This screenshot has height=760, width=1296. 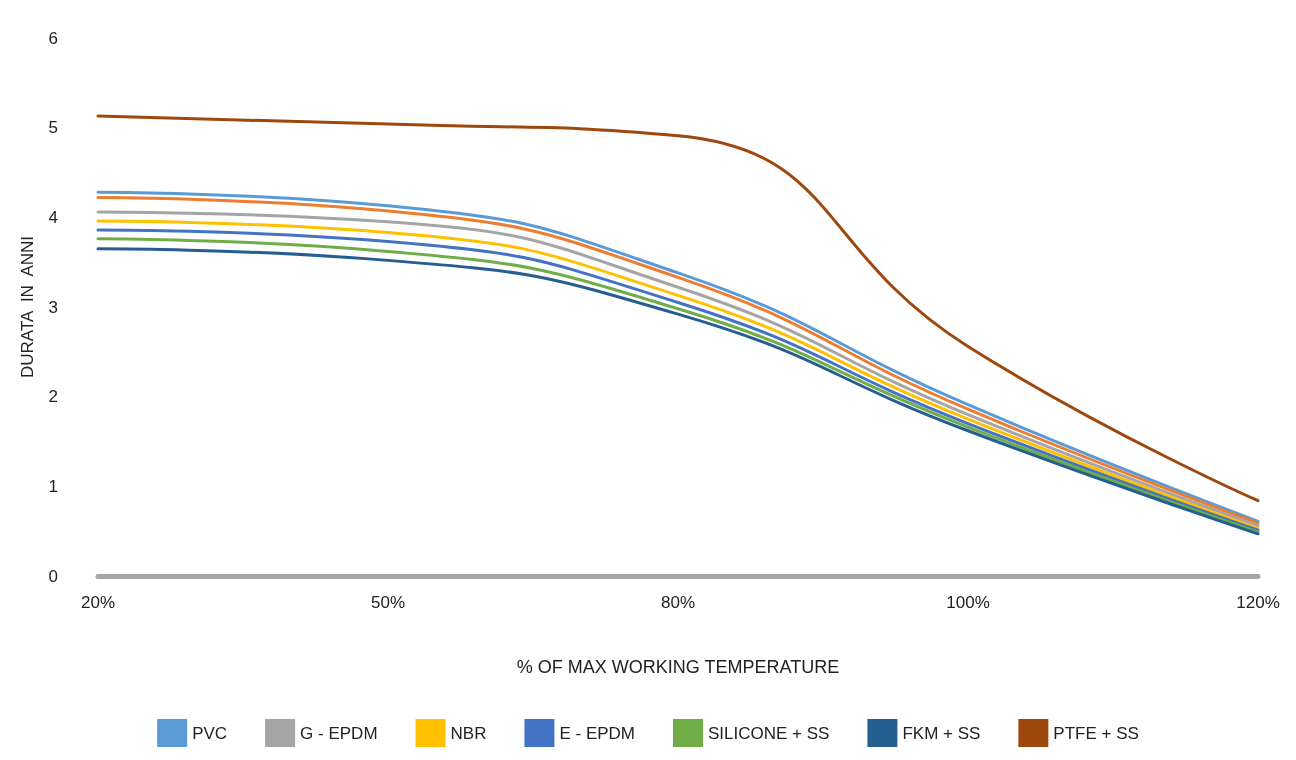 What do you see at coordinates (53, 217) in the screenshot?
I see `y-tick-label: 4` at bounding box center [53, 217].